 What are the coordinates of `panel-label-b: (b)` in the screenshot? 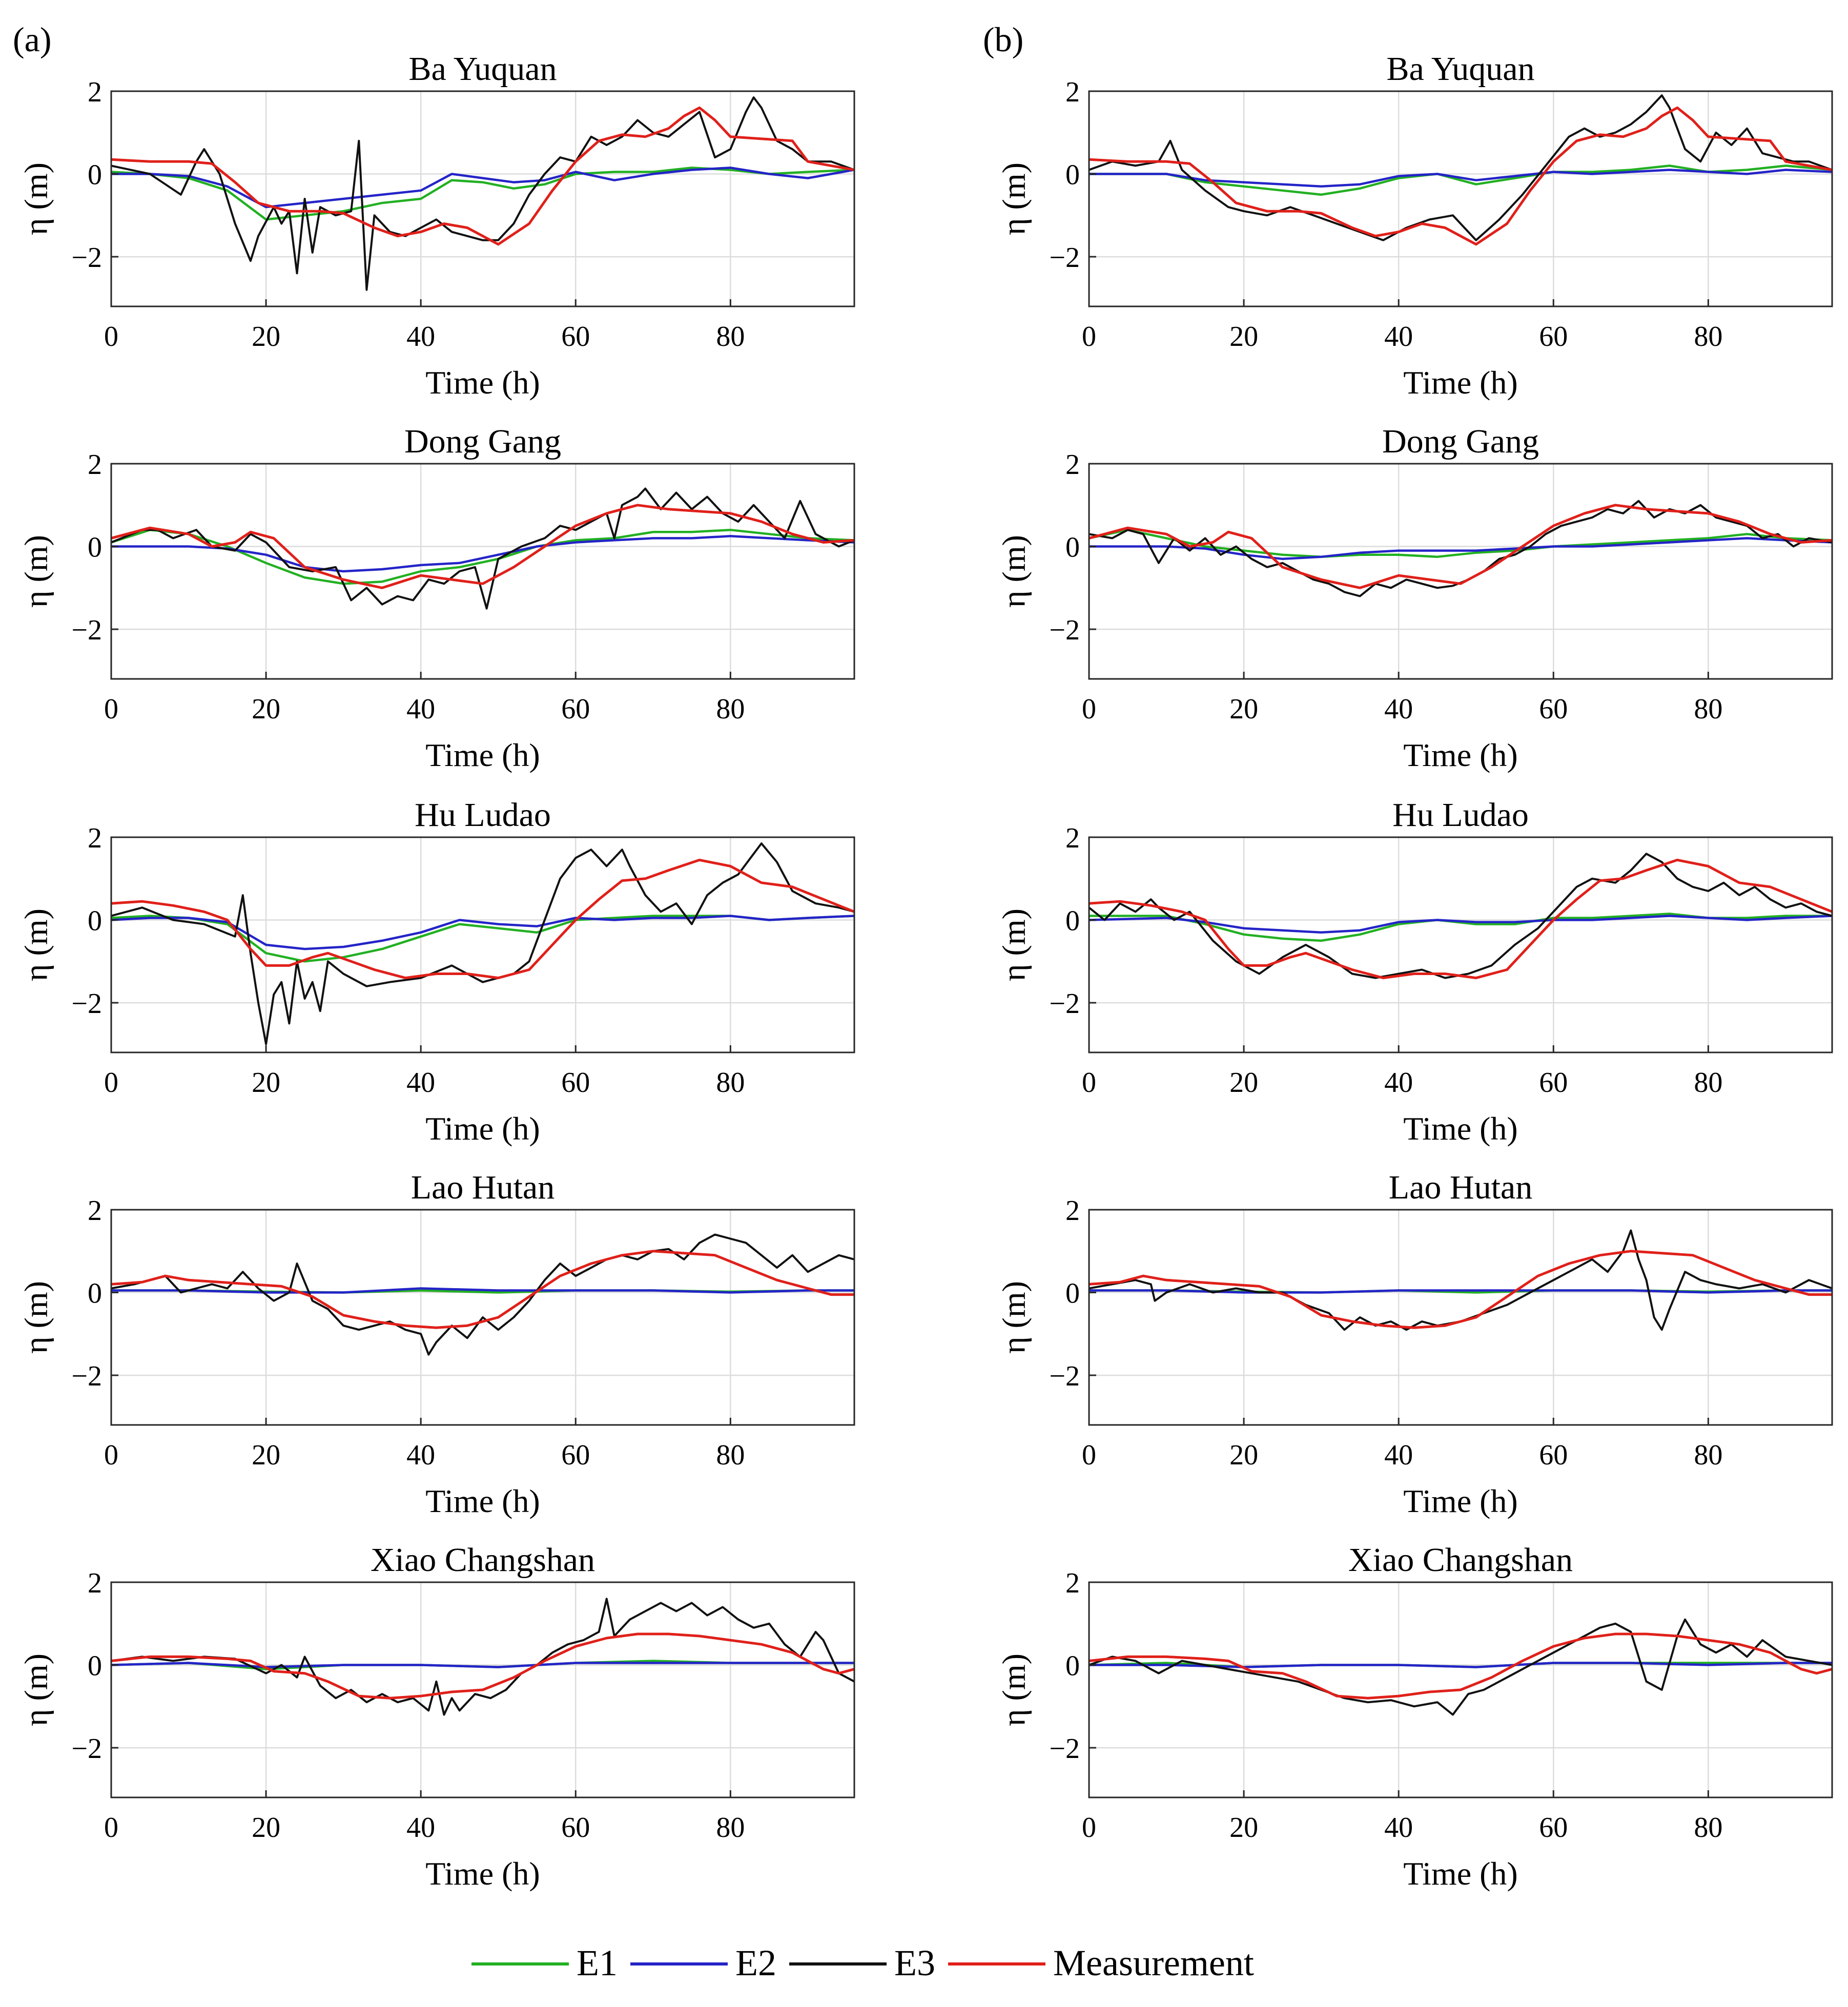 It's located at (1003, 39).